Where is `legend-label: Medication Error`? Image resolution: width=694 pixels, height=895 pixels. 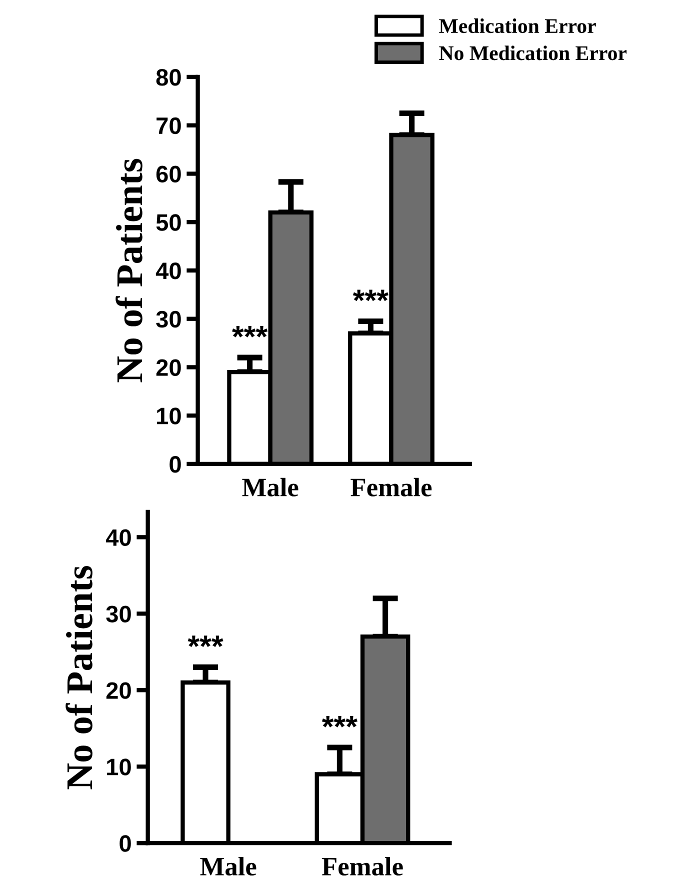 legend-label: Medication Error is located at coordinates (517, 26).